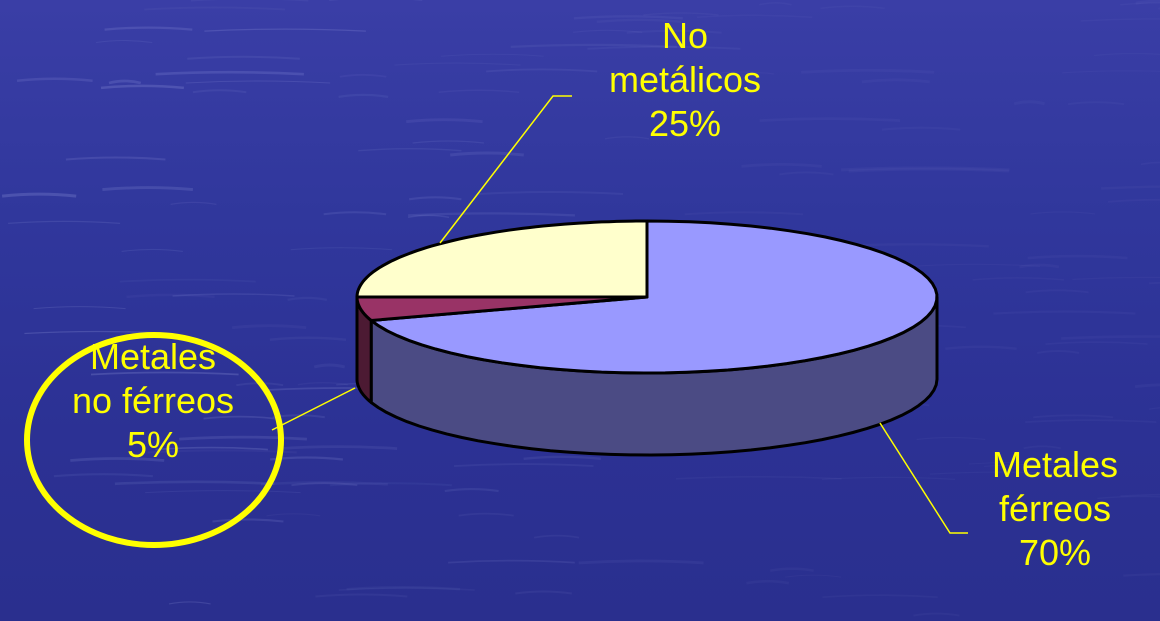 This screenshot has width=1160, height=621. I want to click on highlight-circle, so click(154, 440).